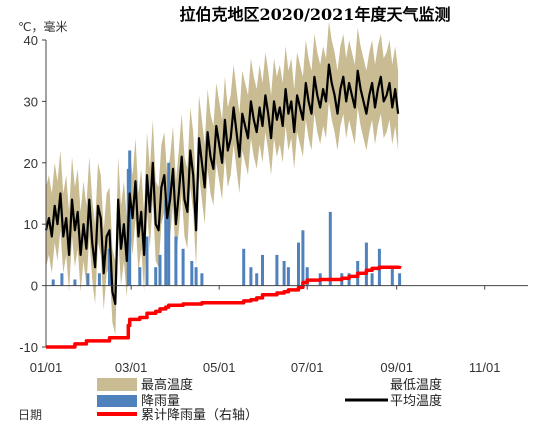  Describe the element at coordinates (131, 367) in the screenshot. I see `x-tick-label: 03/01` at that location.